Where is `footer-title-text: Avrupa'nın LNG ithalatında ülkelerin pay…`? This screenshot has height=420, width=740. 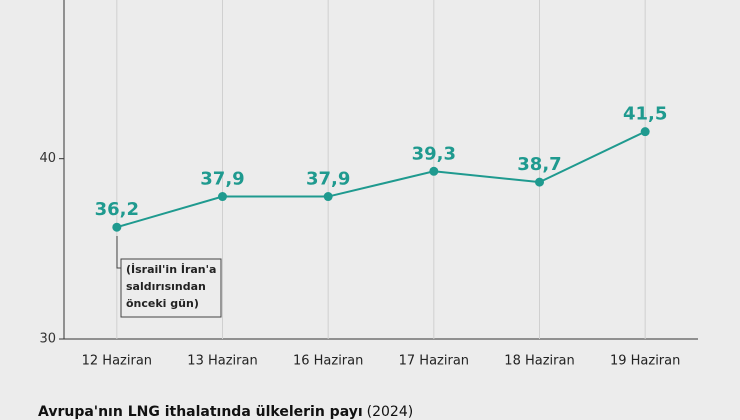
footer-title-text: Avrupa'nın LNG ithalatında ülkelerin pay… is located at coordinates (200, 412).